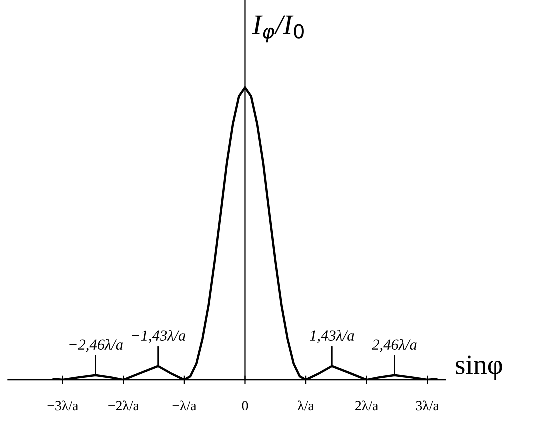 This screenshot has height=445, width=547. I want to click on x-tick-label: 0, so click(245, 406).